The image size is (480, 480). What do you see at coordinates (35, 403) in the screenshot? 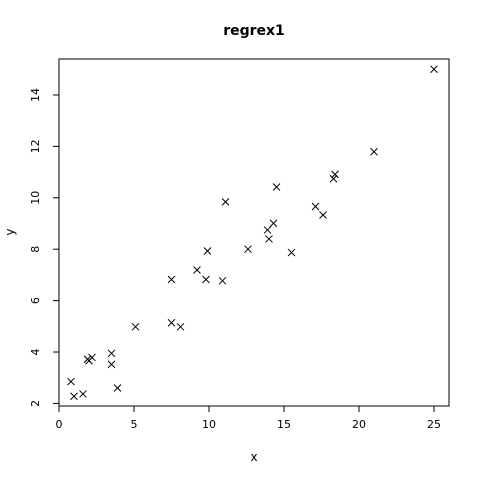
I see `y-tick-label: 2` at bounding box center [35, 403].